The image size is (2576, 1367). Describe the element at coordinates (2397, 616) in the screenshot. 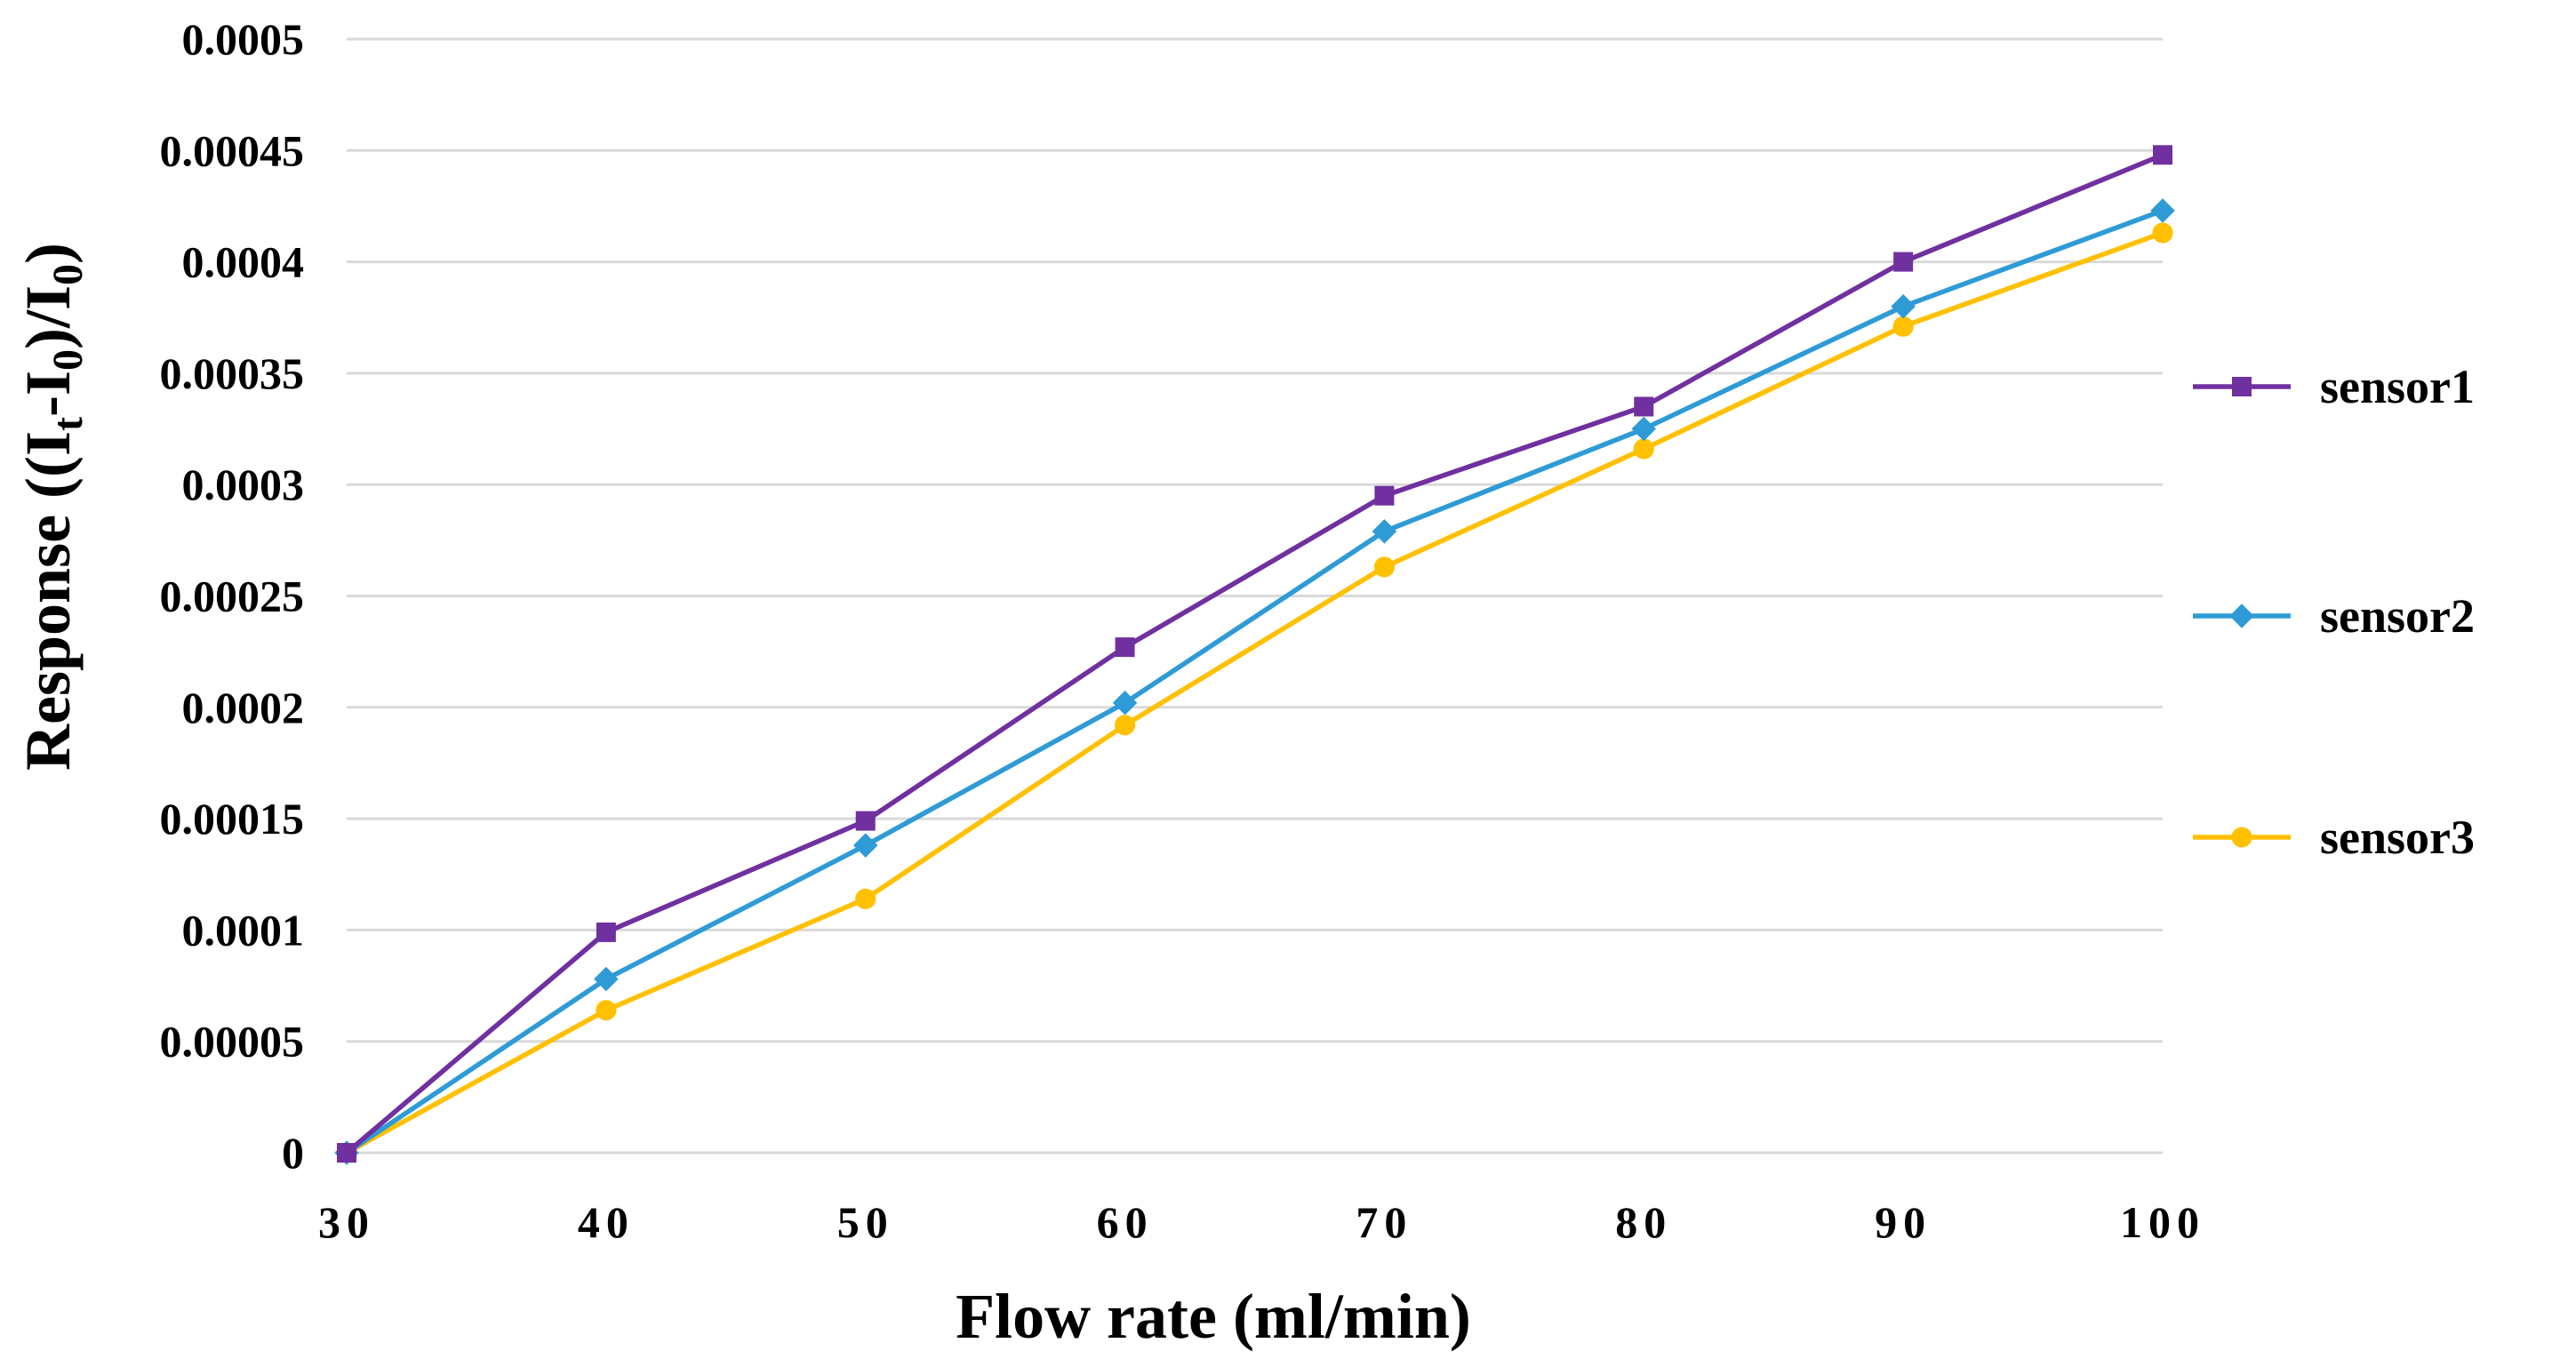

I see `legend-label: sensor2` at that location.